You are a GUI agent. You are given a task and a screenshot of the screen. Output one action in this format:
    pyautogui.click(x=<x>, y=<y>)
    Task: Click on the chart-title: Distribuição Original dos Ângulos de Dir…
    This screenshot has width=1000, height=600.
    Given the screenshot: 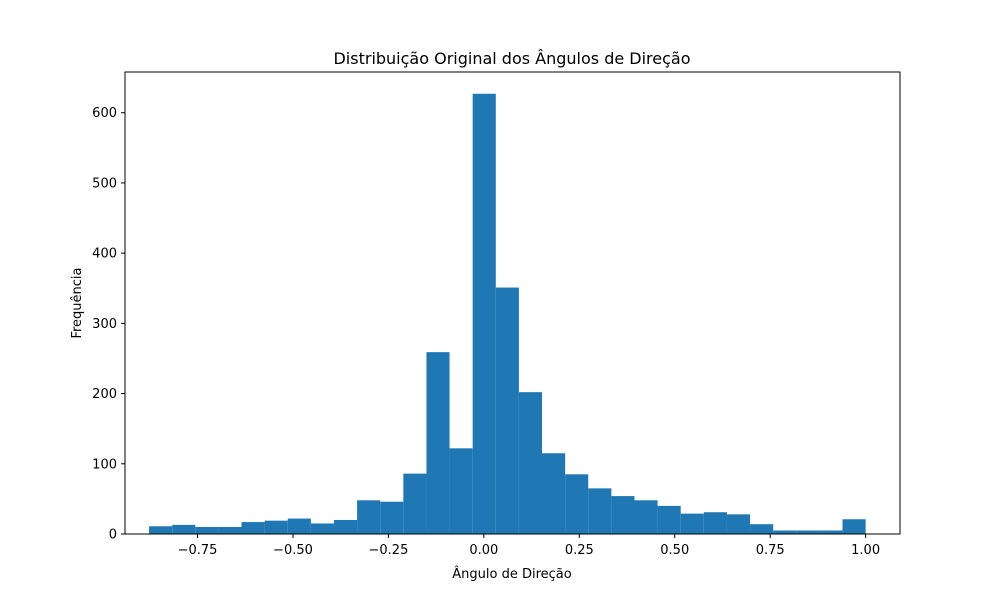 What is the action you would take?
    pyautogui.click(x=511, y=58)
    